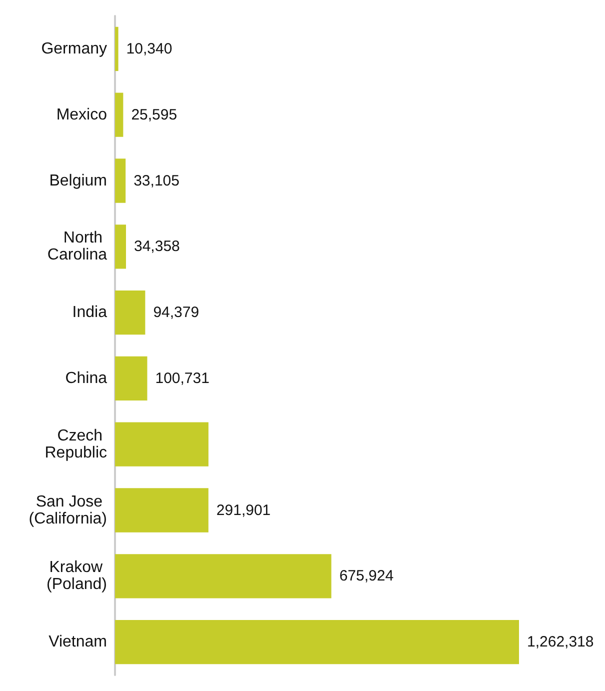 This screenshot has height=691, width=605. What do you see at coordinates (157, 247) in the screenshot?
I see `data-label: 34,358` at bounding box center [157, 247].